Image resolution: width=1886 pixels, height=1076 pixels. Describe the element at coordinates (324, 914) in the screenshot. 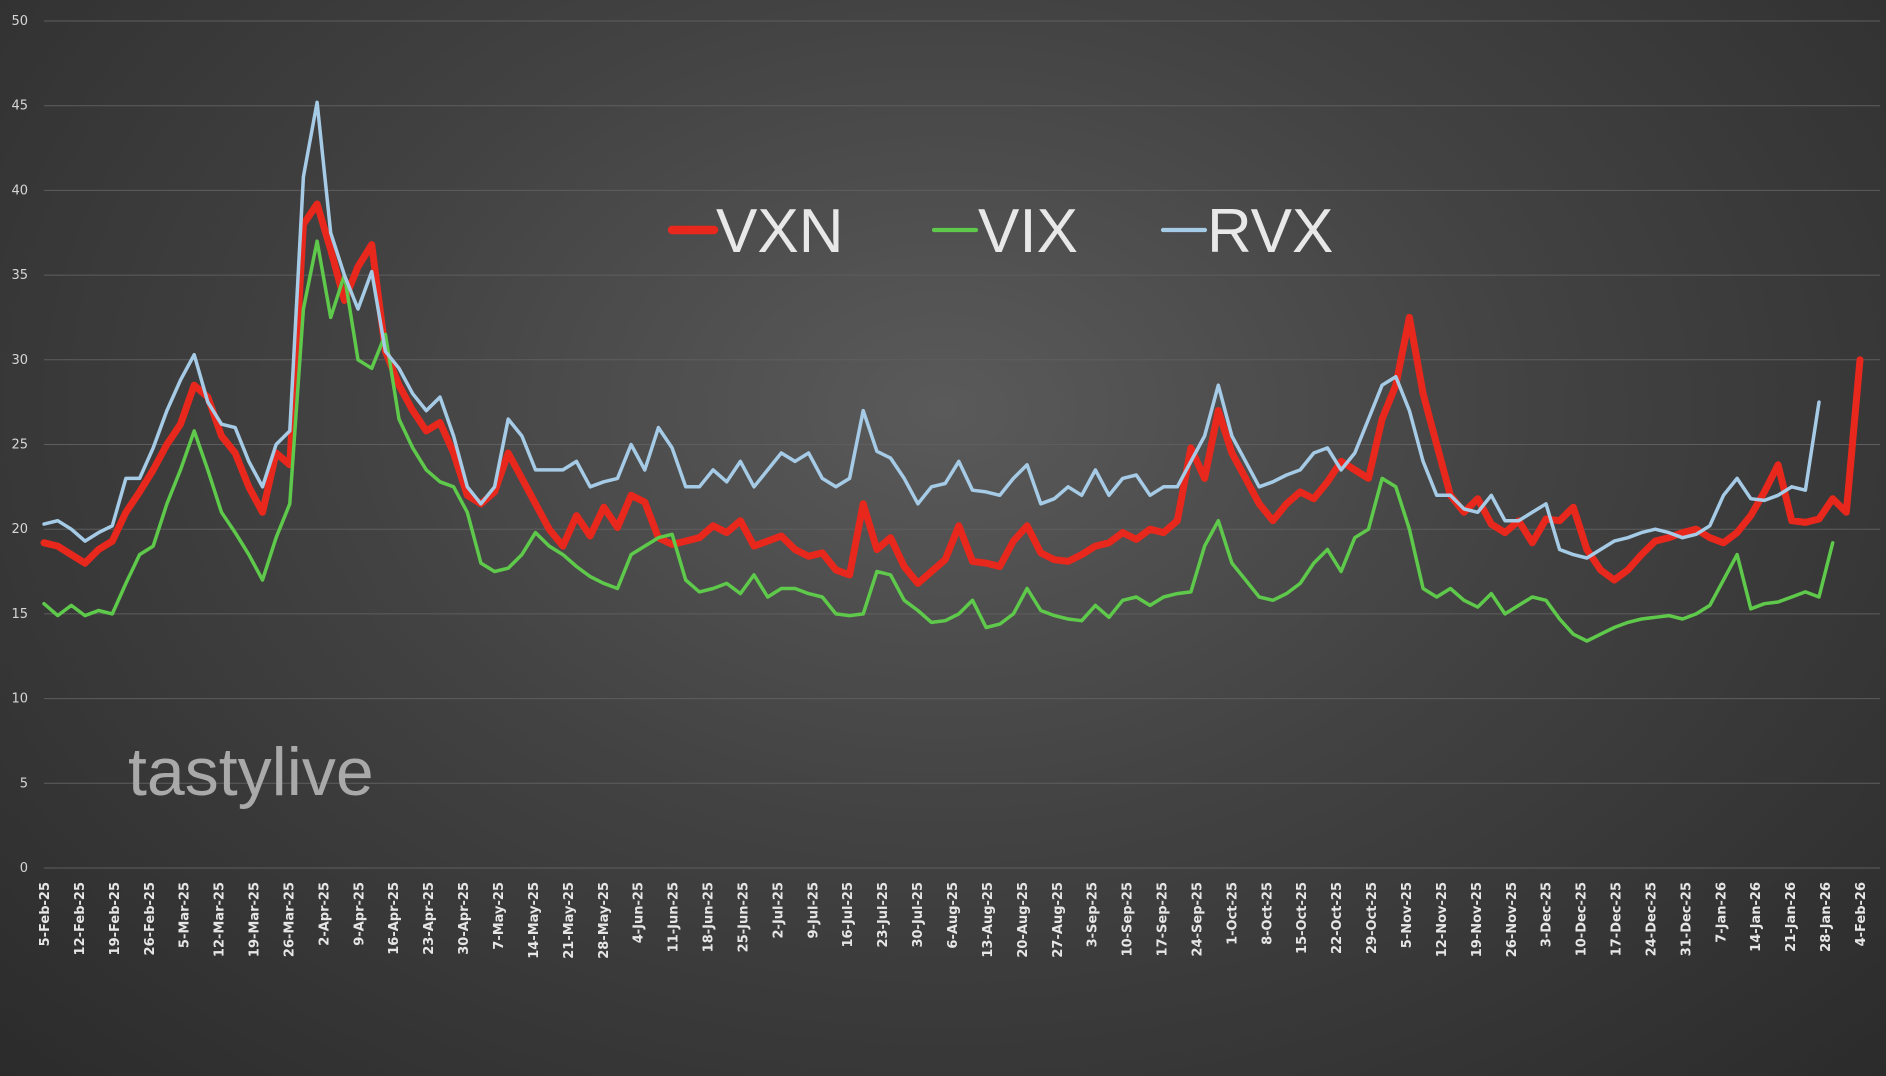

I see `x-tick-label: 2-Apr-25` at that location.